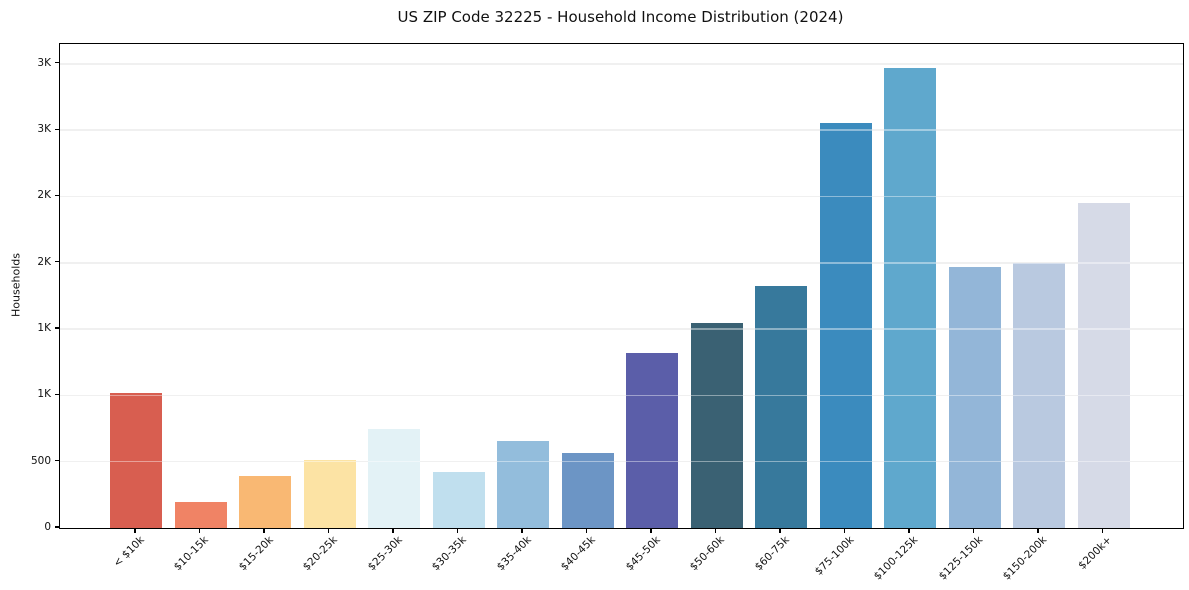  What do you see at coordinates (960, 558) in the screenshot?
I see `x-tick-label: $125-150k` at bounding box center [960, 558].